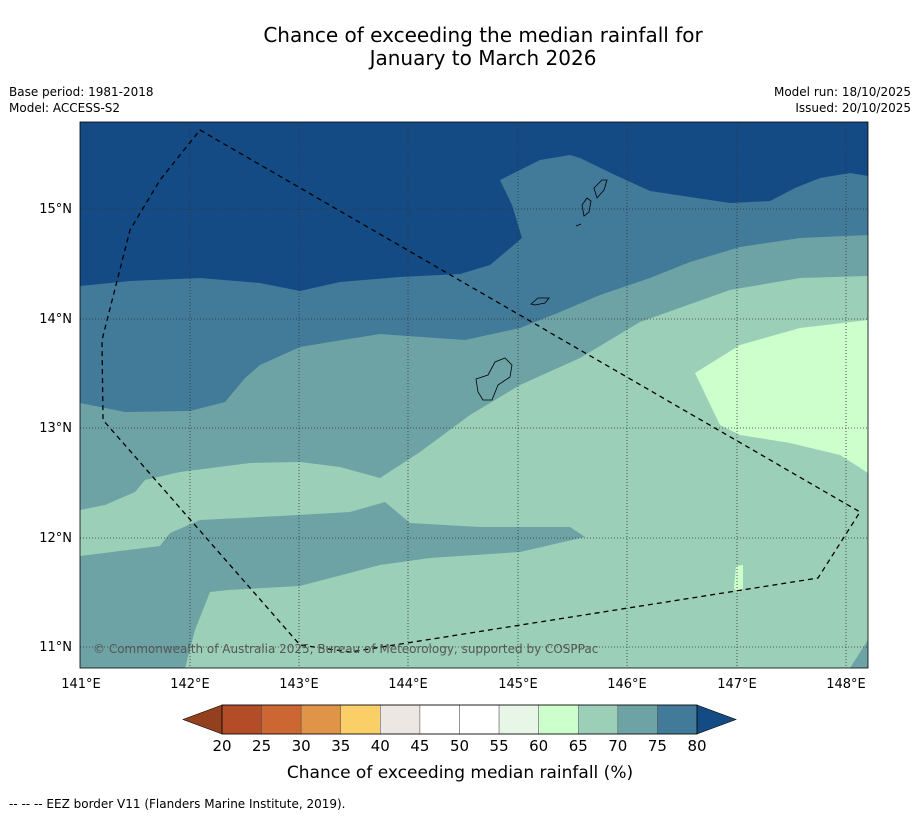 This screenshot has width=919, height=816. Describe the element at coordinates (842, 92) in the screenshot. I see `model-run: Model run: 18/10/2025` at that location.